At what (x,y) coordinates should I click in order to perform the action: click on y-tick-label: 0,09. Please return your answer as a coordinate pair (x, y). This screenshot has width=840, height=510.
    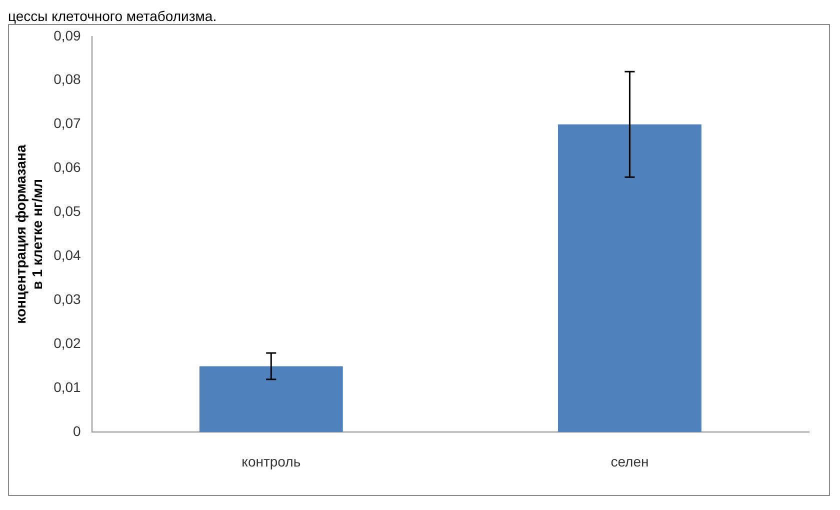
    Looking at the image, I should click on (68, 35).